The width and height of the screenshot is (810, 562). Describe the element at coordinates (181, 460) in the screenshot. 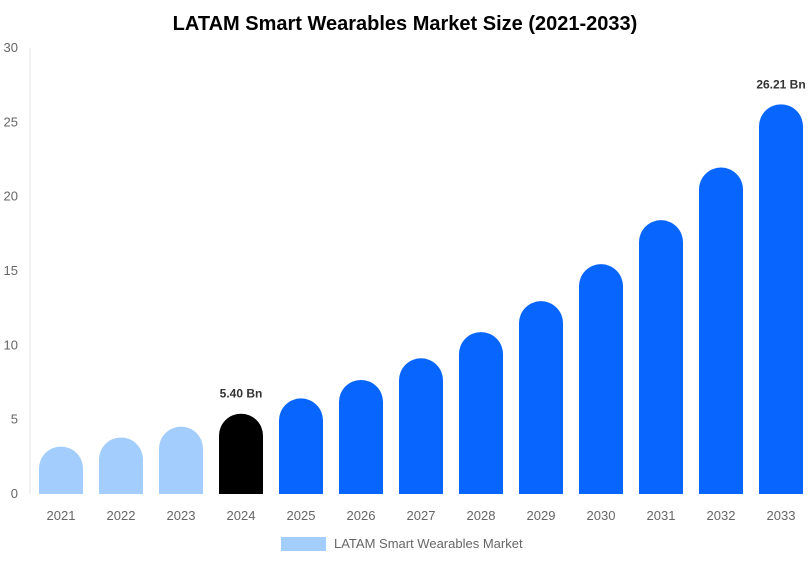

I see `bar-2023` at that location.